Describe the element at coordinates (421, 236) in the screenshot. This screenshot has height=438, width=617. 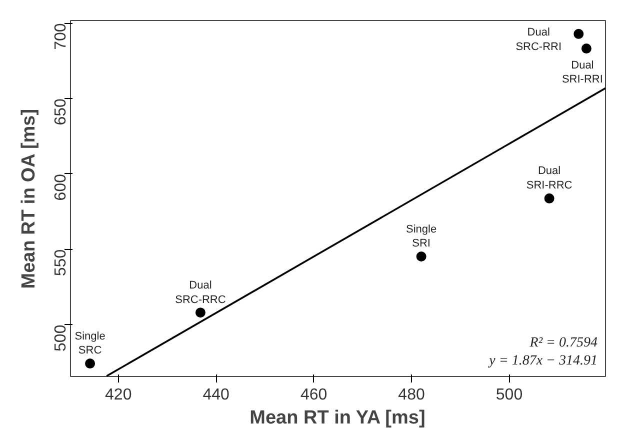
I see `annotation: Single SRI` at that location.